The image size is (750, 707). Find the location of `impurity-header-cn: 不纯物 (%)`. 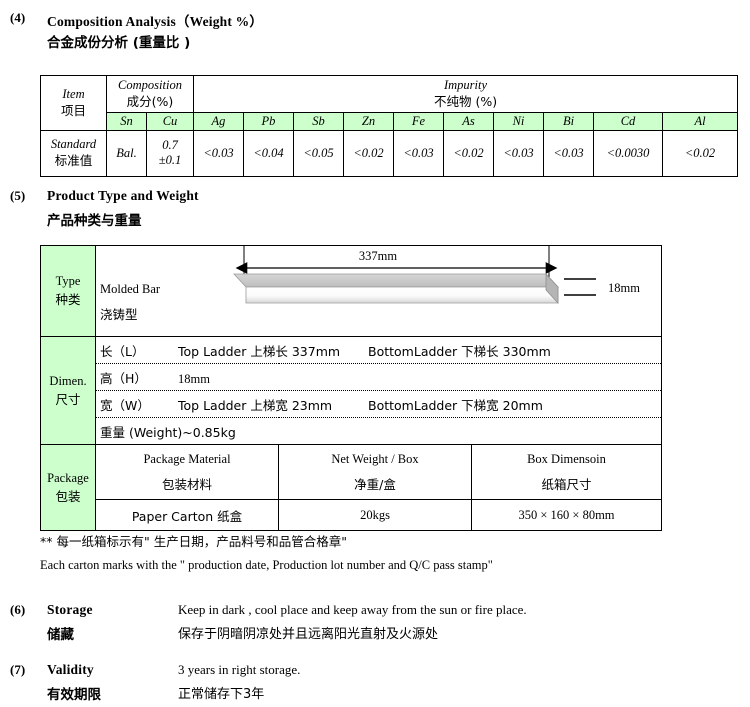

impurity-header-cn: 不纯物 (%) is located at coordinates (465, 101).